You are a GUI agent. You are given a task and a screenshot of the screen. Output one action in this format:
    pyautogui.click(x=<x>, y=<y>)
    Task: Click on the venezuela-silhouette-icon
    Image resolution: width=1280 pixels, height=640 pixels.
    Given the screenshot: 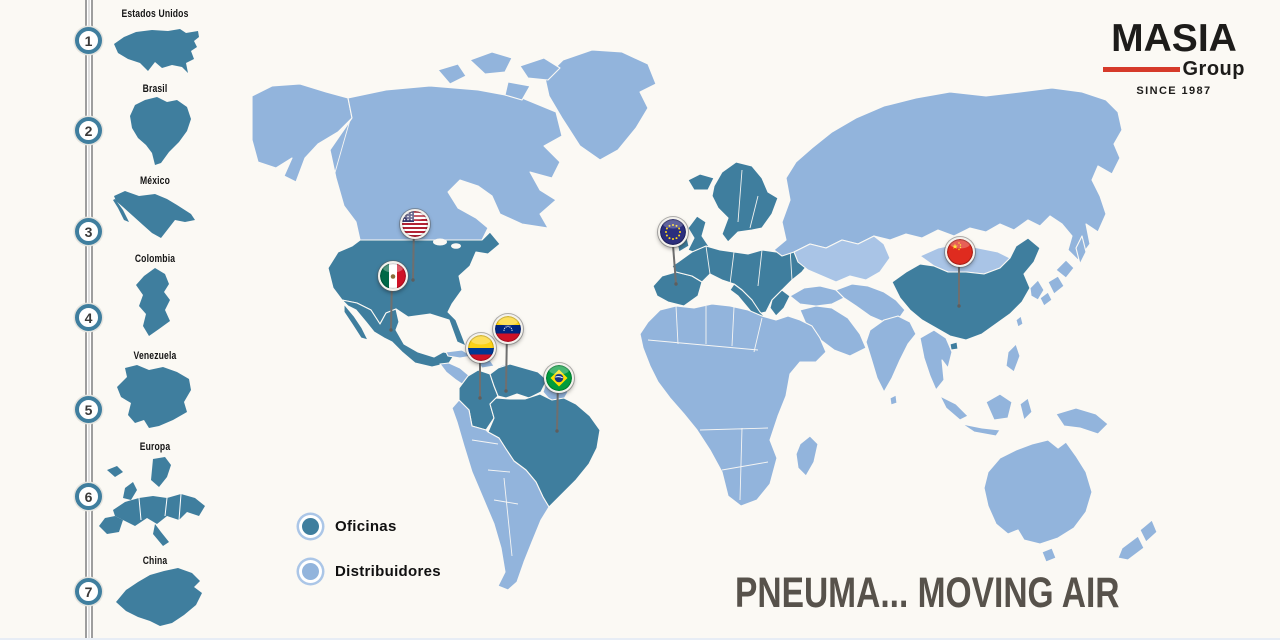 What is the action you would take?
    pyautogui.click(x=154, y=396)
    